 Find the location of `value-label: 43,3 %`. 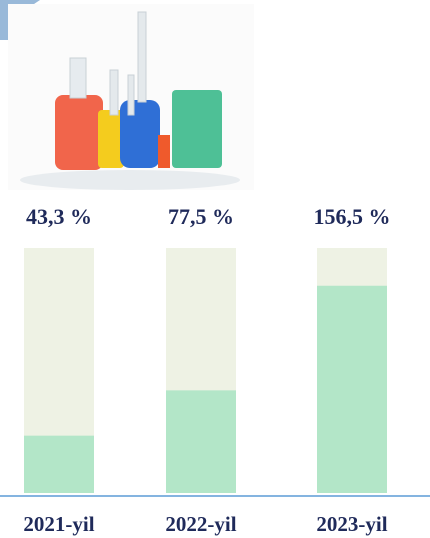

value-label: 43,3 % is located at coordinates (59, 216).